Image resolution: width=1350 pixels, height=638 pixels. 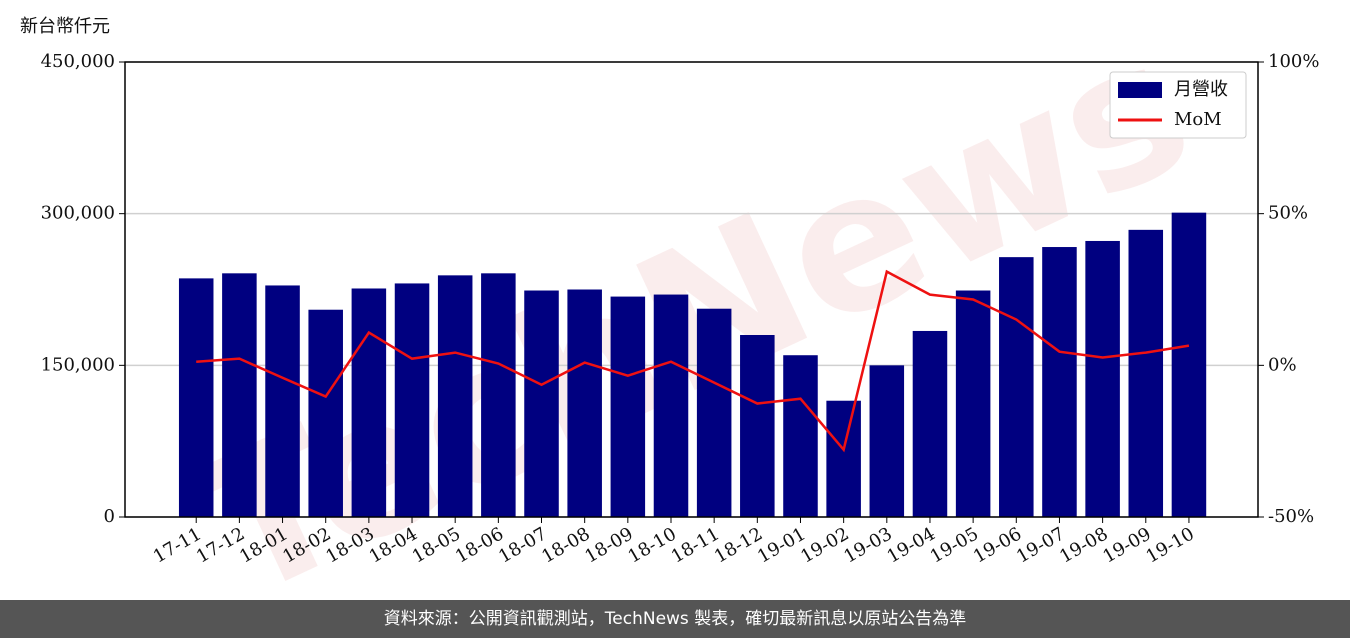 What do you see at coordinates (78, 61) in the screenshot?
I see `y-tick-label: 450,000` at bounding box center [78, 61].